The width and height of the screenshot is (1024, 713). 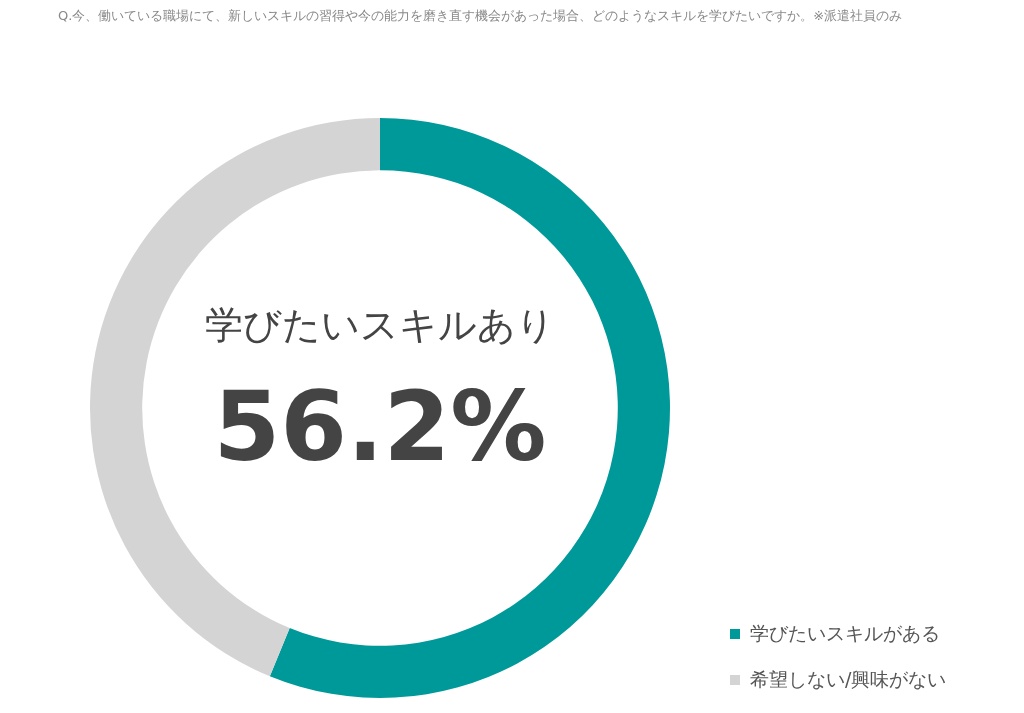 What do you see at coordinates (380, 325) in the screenshot?
I see `text: 学びたいスキルあり` at bounding box center [380, 325].